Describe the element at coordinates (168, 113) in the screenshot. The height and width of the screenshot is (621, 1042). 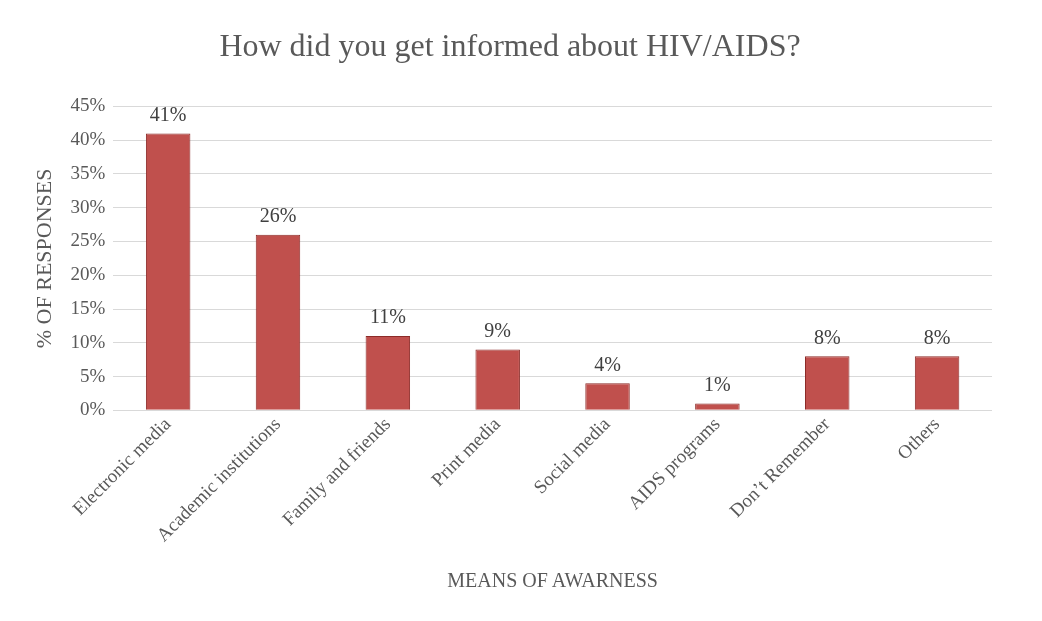
I see `data-label: 41%` at that location.